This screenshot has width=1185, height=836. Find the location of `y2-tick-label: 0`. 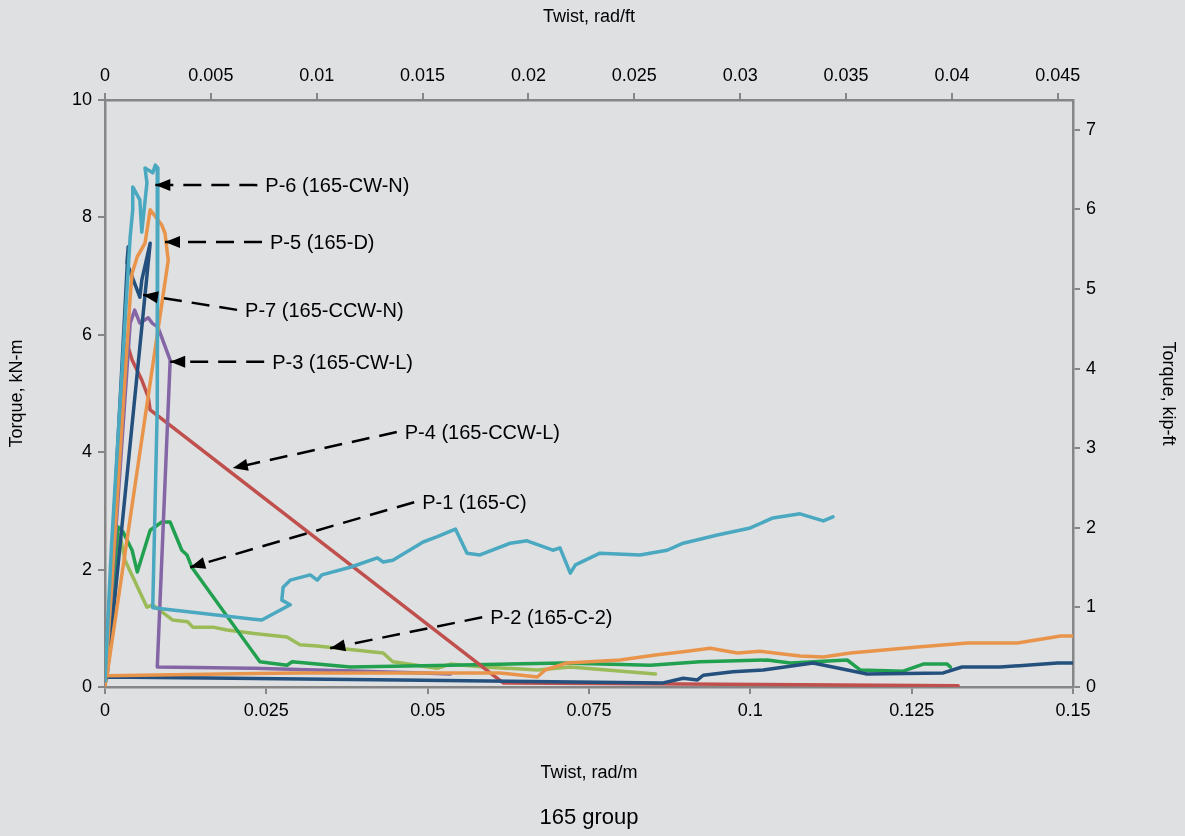

y2-tick-label: 0 is located at coordinates (1091, 685).